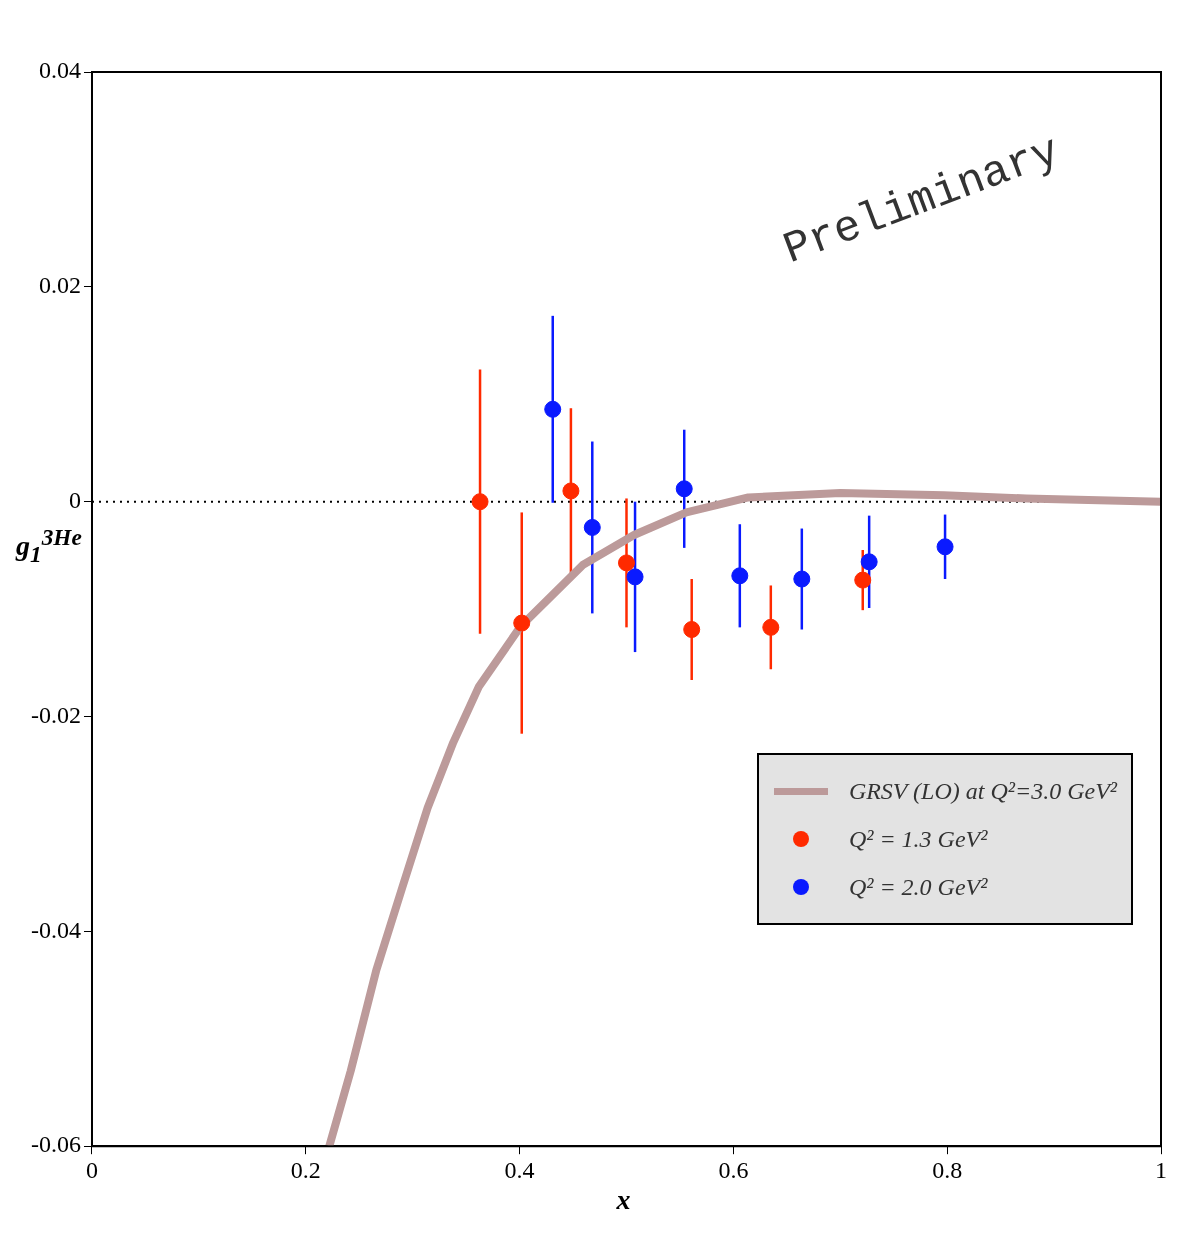  What do you see at coordinates (55, 1144) in the screenshot?
I see `y-tick-label: -0.06` at bounding box center [55, 1144].